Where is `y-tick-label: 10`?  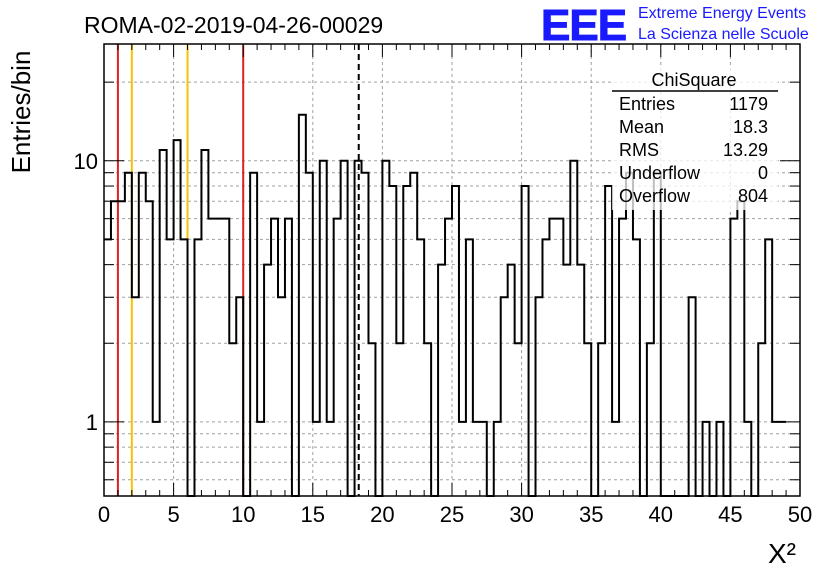 y-tick-label: 10 is located at coordinates (86, 161).